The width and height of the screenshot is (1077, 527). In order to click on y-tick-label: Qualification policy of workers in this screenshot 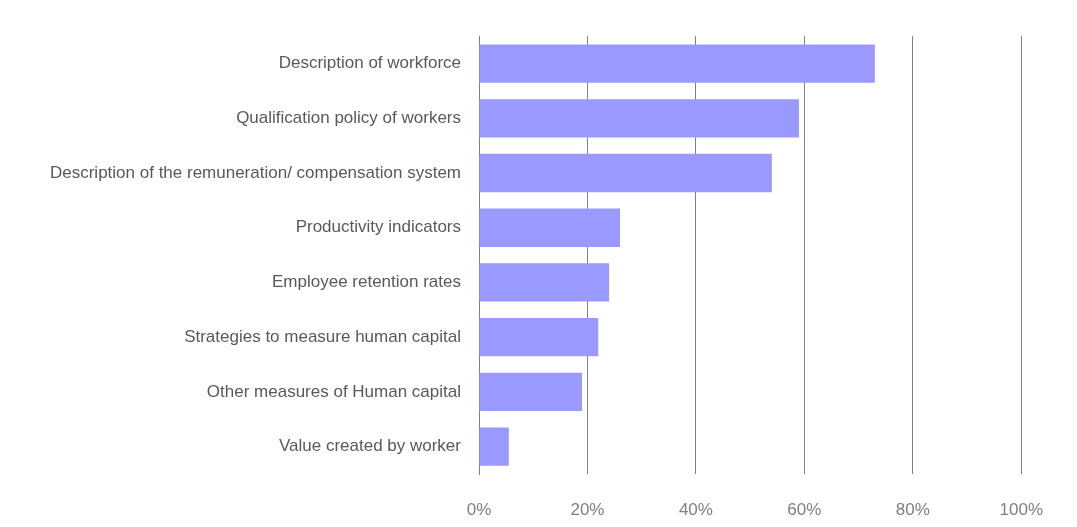, I will do `click(348, 117)`.